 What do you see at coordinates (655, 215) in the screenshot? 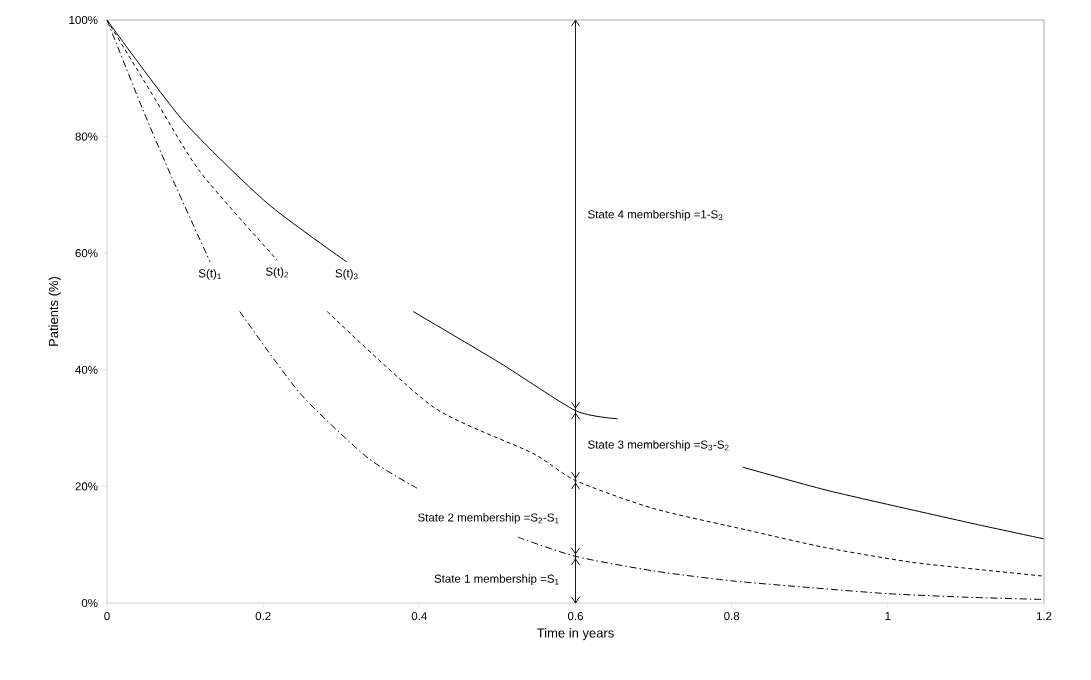
I see `annotation: State 4 membership =1-S$_{3}$` at bounding box center [655, 215].